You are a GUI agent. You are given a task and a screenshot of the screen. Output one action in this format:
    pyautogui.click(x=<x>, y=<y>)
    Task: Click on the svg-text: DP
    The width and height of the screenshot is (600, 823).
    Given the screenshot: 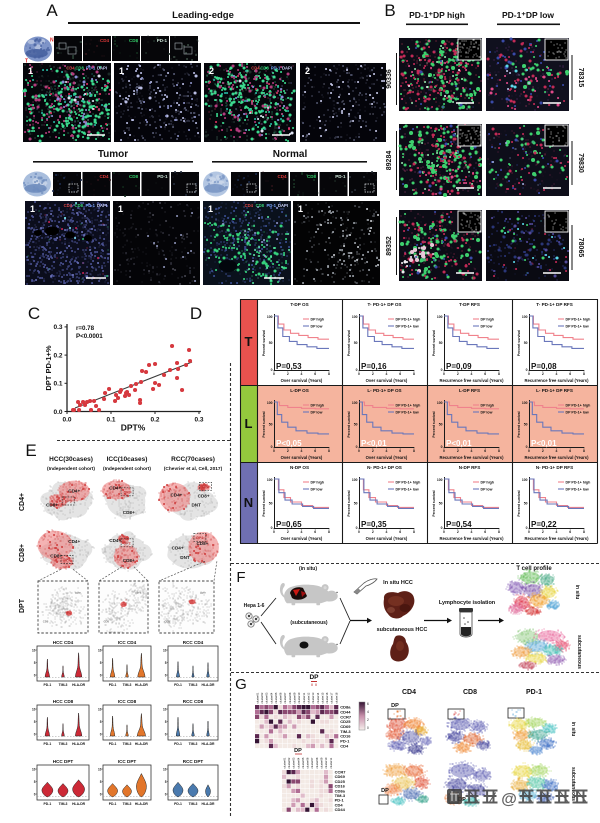 What is the action you would take?
    pyautogui.click(x=395, y=706)
    